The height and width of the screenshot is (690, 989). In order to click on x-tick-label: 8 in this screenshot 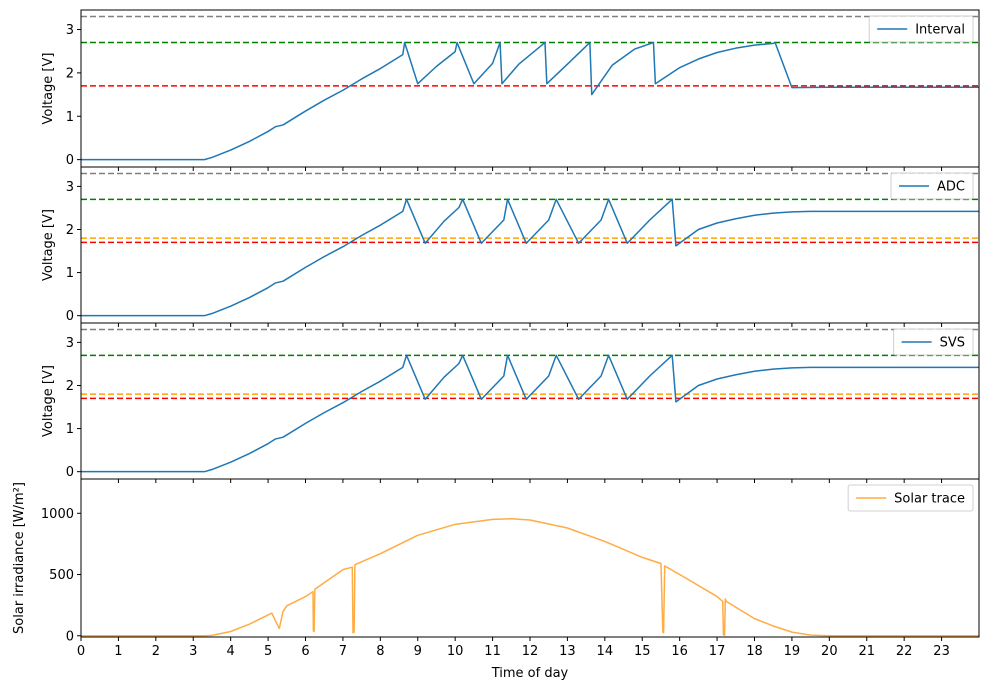, I will do `click(380, 651)`.